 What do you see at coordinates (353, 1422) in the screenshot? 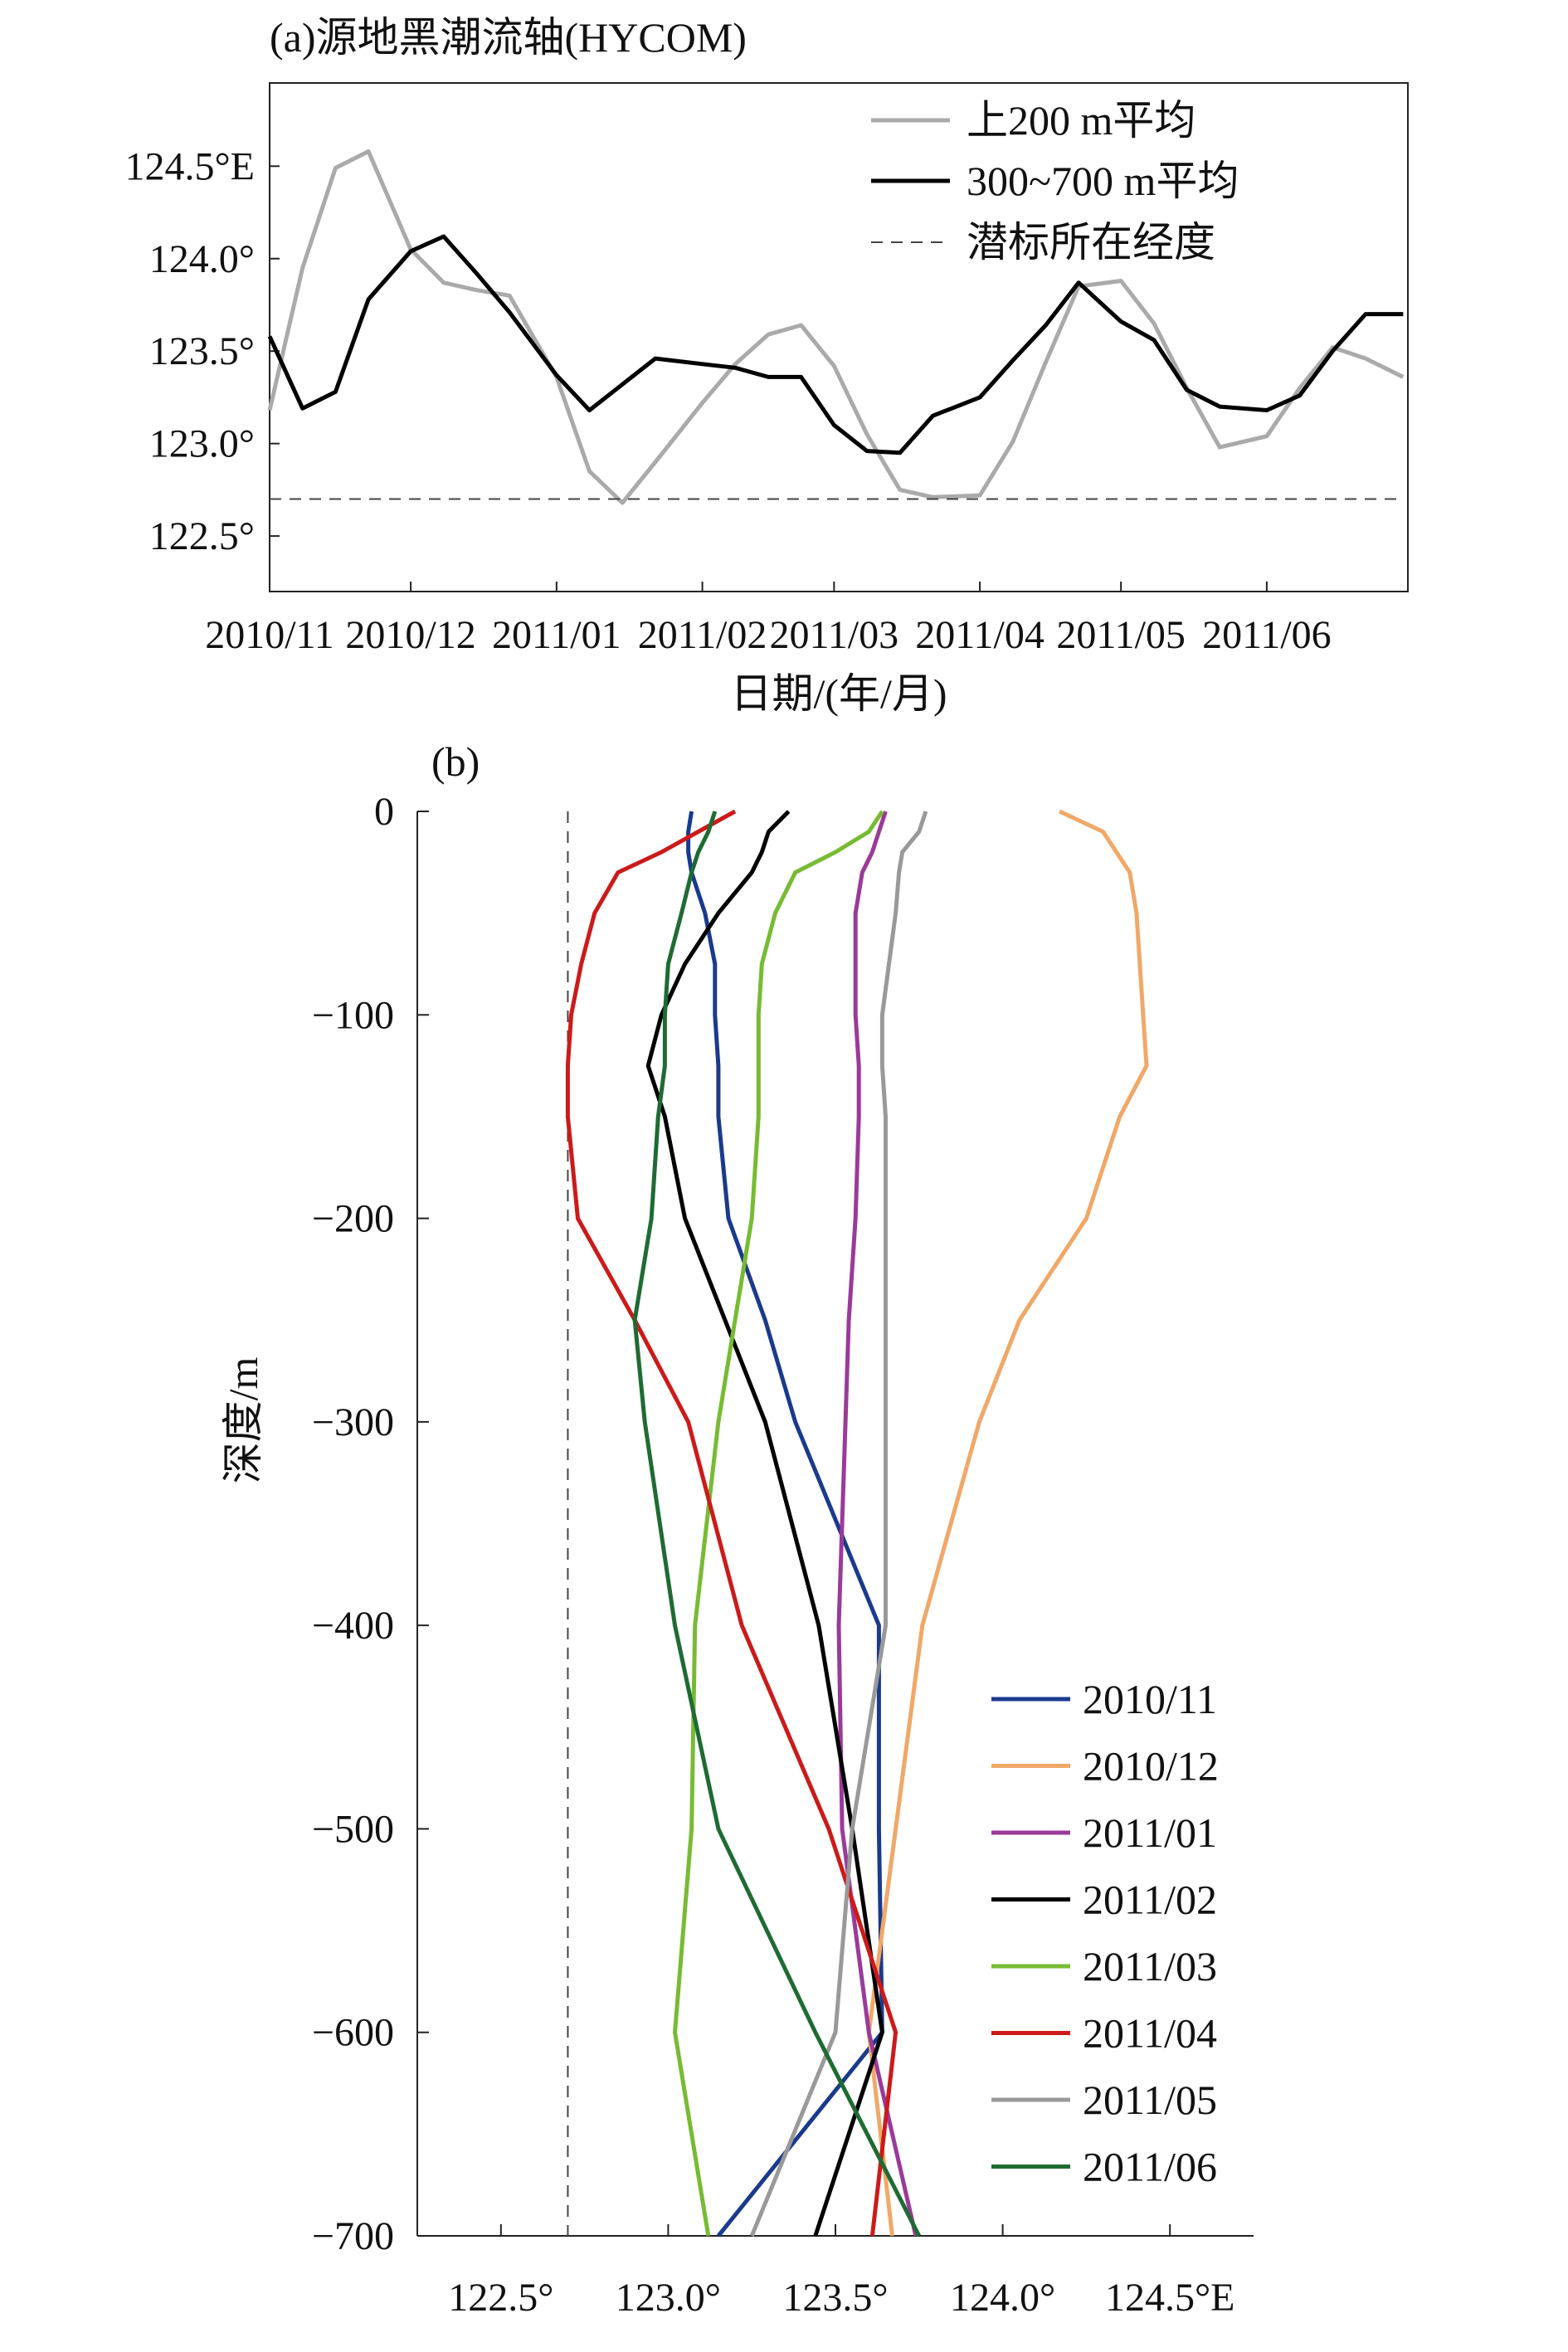
I see `y-tick-label: −300` at bounding box center [353, 1422].